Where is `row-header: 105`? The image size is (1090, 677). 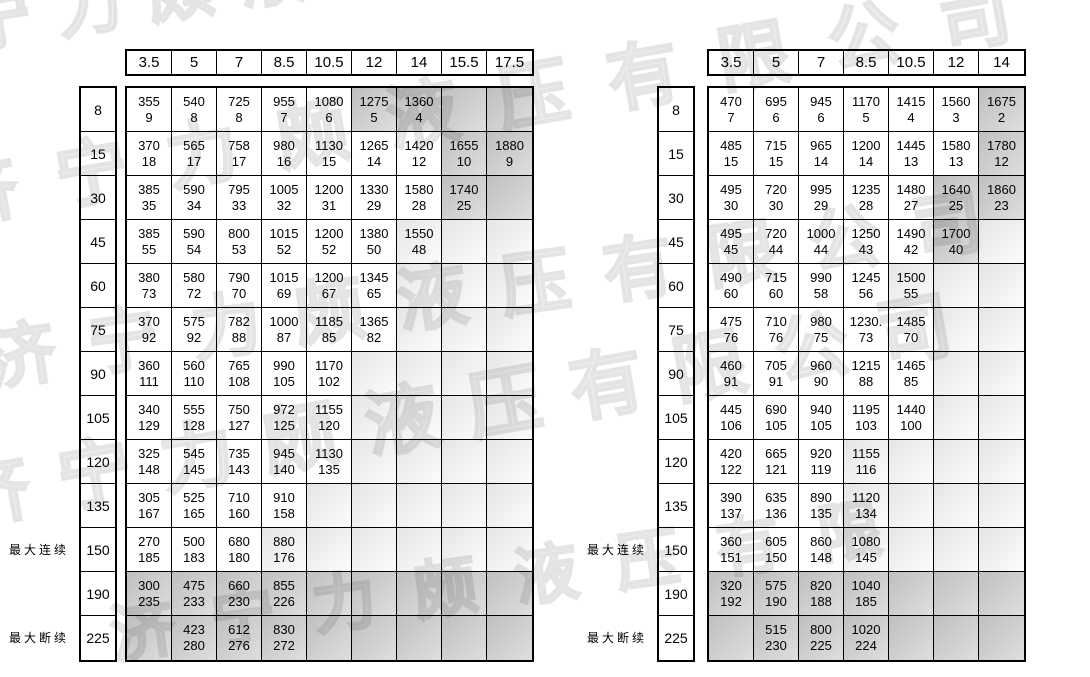
row-header: 105 is located at coordinates (676, 418).